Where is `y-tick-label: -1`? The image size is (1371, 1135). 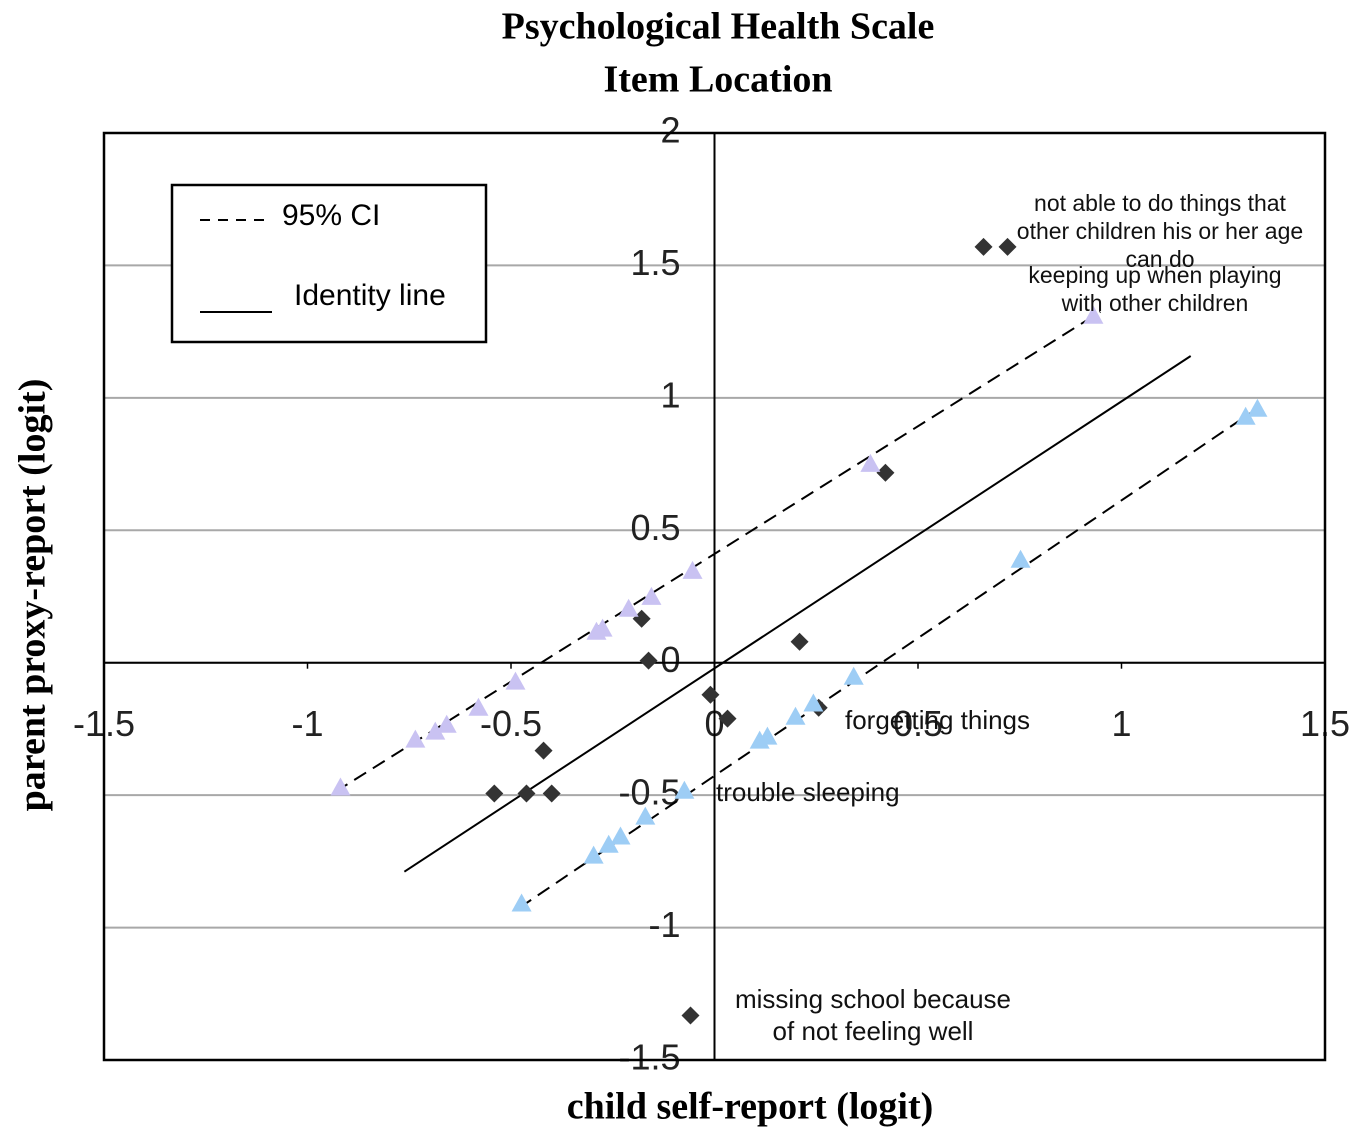
y-tick-label: -1 is located at coordinates (664, 924).